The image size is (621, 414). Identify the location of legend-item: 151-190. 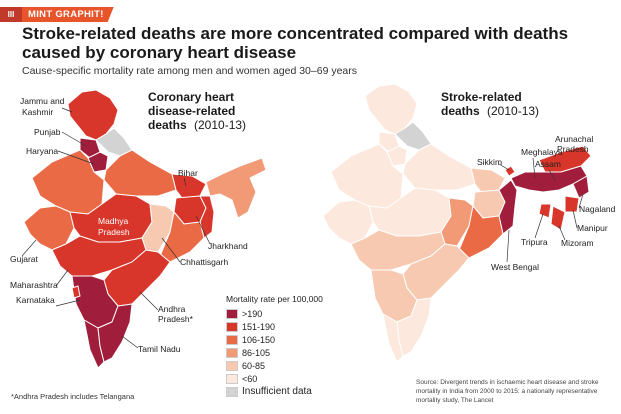
(274, 326).